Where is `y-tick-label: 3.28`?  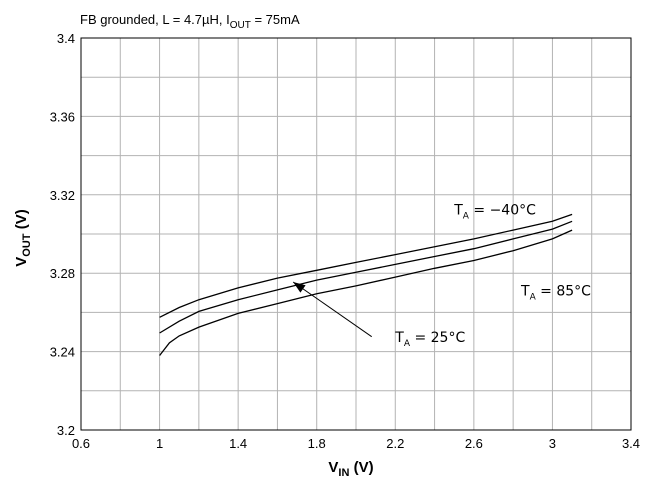 y-tick-label: 3.28 is located at coordinates (62, 273).